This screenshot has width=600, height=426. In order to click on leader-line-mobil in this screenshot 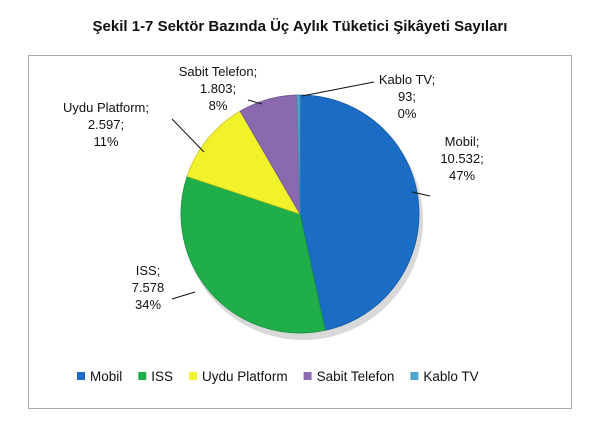, I will do `click(421, 194)`.